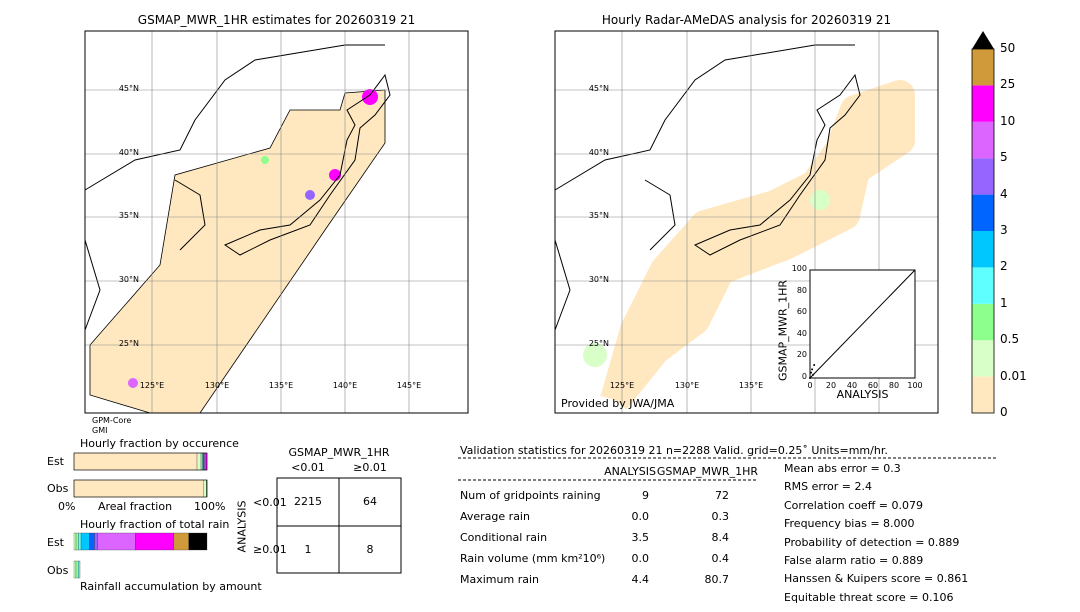  I want to click on colorbar-label: 10, so click(1008, 120).